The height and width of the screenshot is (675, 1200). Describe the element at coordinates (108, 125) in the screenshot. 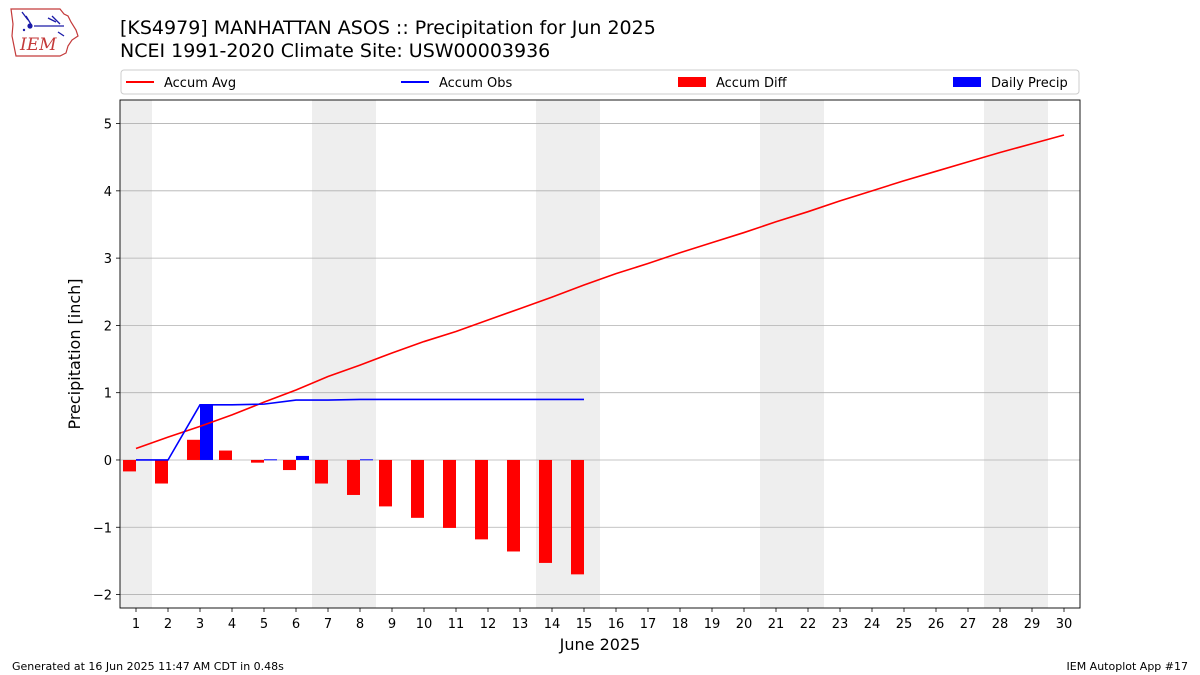

I see `y-tick-label: 5` at that location.